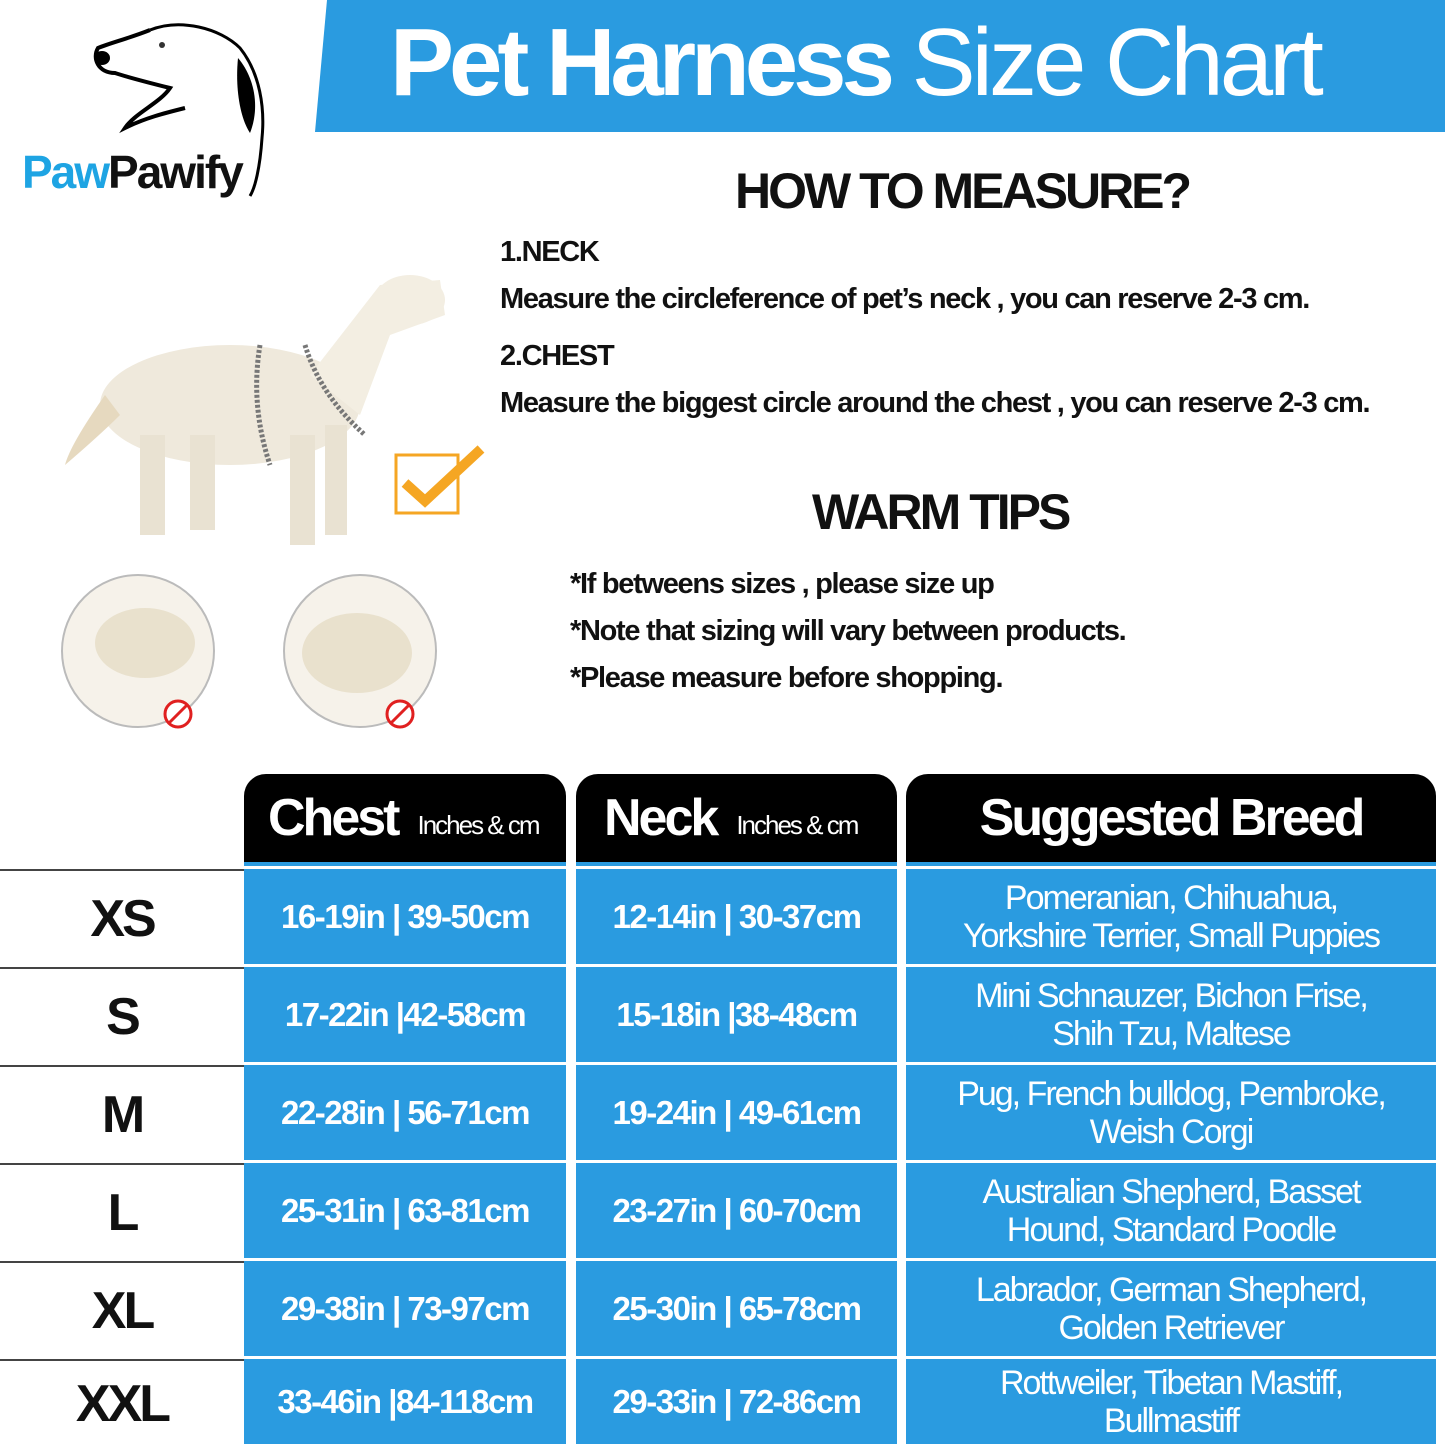 The height and width of the screenshot is (1447, 1445). I want to click on neck-unit: Inches & cm, so click(797, 824).